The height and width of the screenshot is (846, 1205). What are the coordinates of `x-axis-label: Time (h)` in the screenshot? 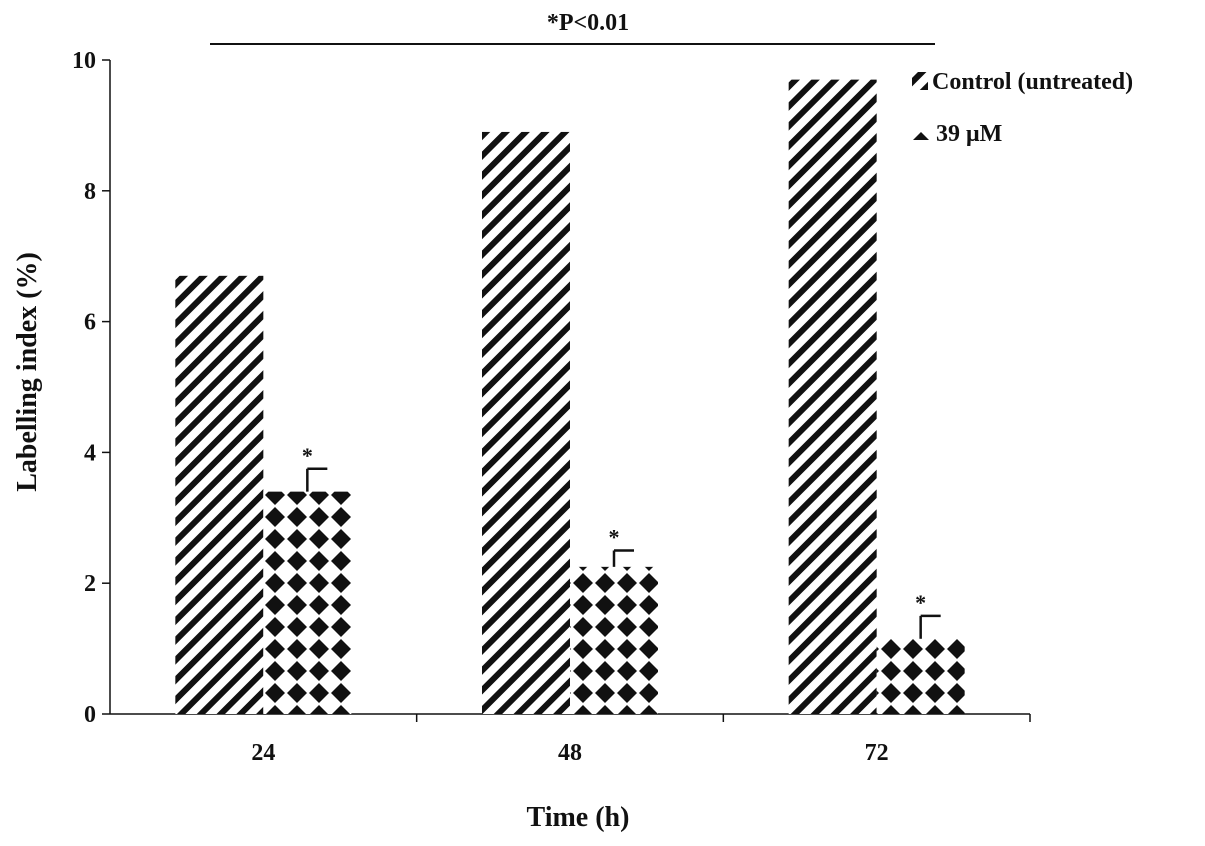 It's located at (578, 817).